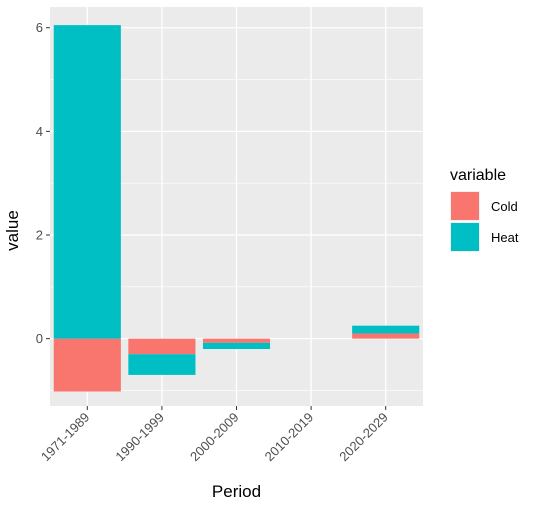 This screenshot has width=540, height=512. Describe the element at coordinates (465, 206) in the screenshot. I see `legend-swatch-cold` at that location.